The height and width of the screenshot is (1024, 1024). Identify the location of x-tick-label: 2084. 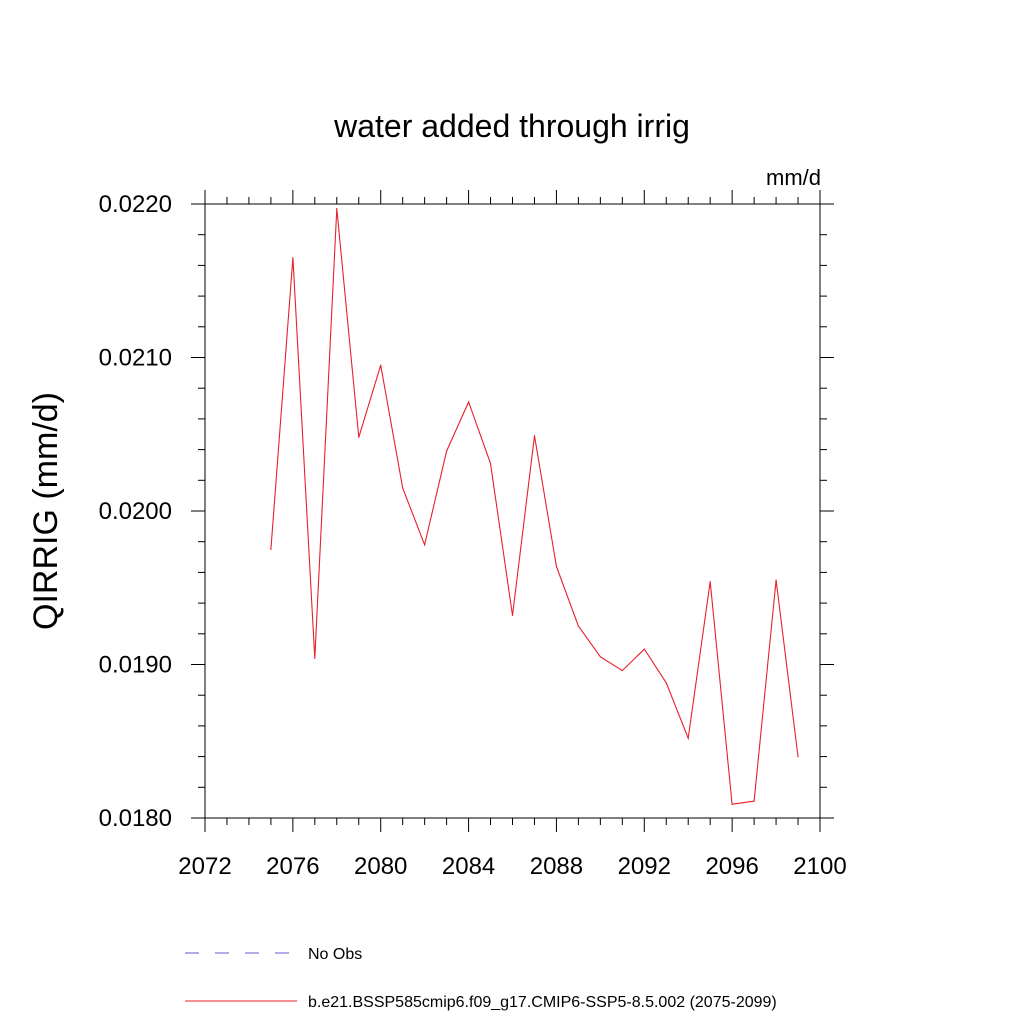
(468, 866).